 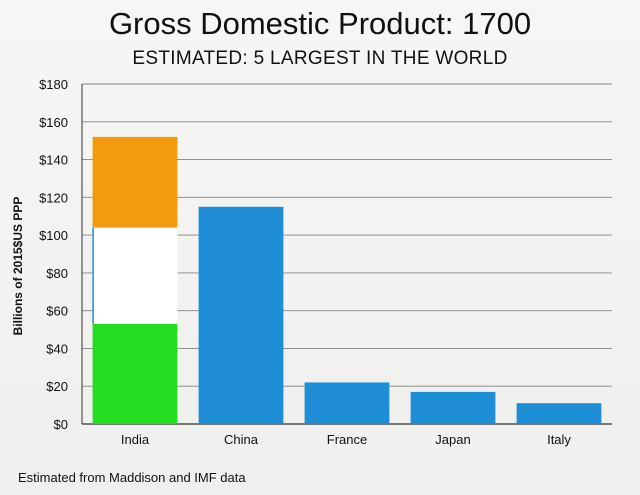 I want to click on y-tick-label: $80, so click(x=57, y=273).